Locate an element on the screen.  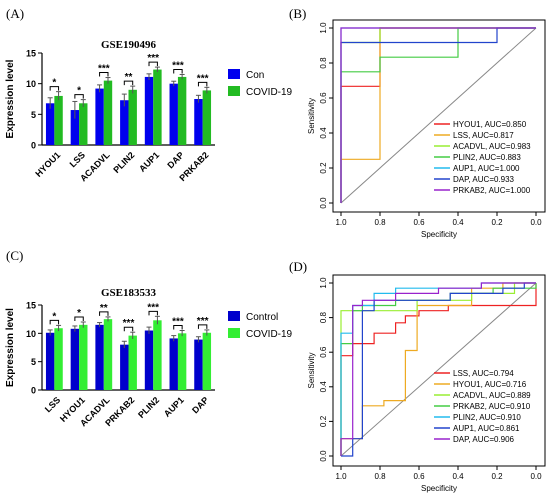
x-tick-label: 0.2 is located at coordinates (497, 476).